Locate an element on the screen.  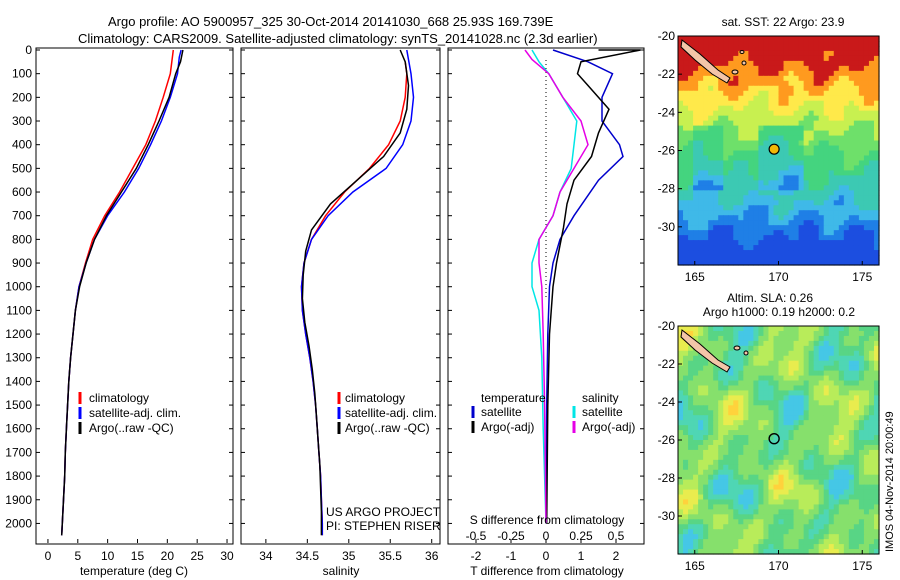
difference-series is located at coordinates (582, 286).